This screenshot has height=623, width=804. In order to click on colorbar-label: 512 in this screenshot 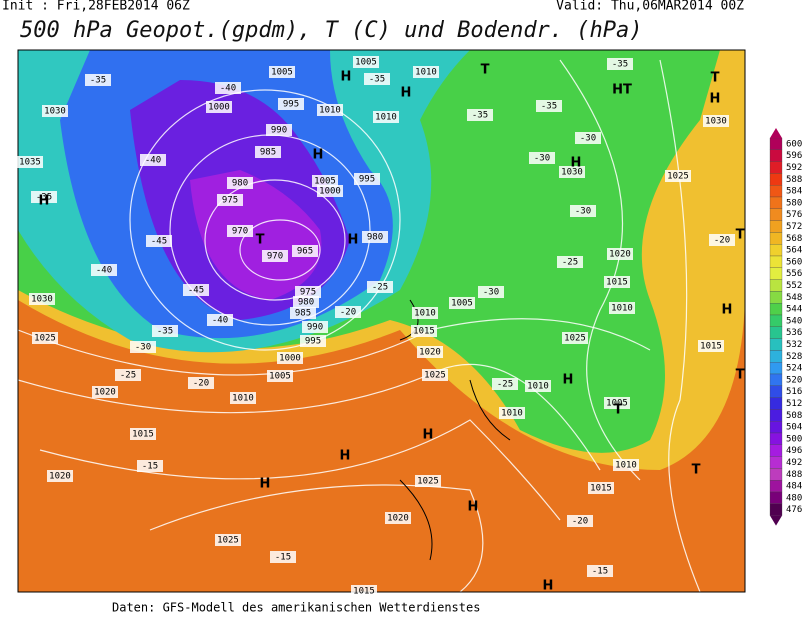, I will do `click(794, 404)`.